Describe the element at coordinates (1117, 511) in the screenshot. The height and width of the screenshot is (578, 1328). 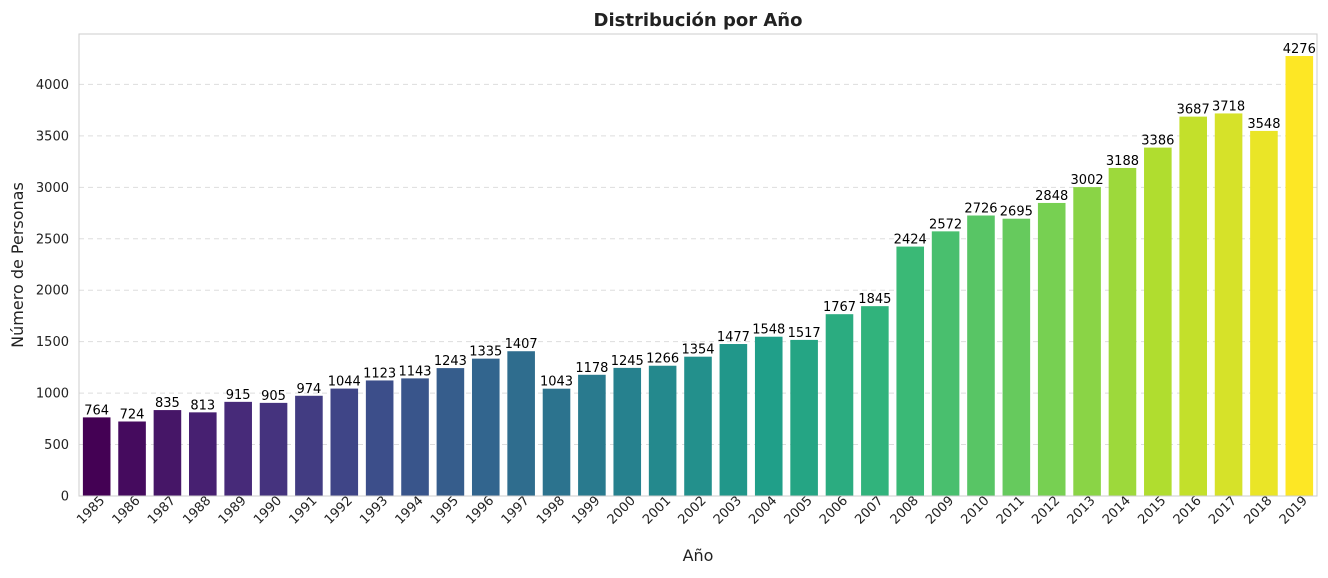
I see `x-tick-label: 2014` at that location.